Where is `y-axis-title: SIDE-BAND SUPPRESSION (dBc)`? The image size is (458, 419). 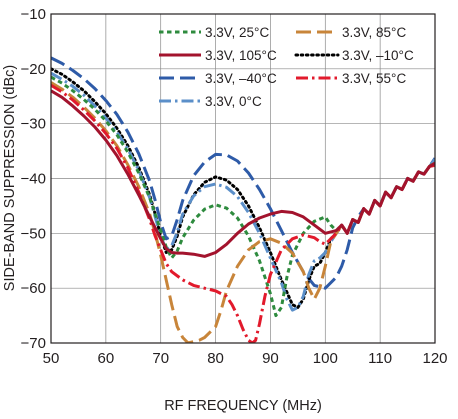
y-axis-title: SIDE-BAND SUPPRESSION (dBc) is located at coordinates (10, 178).